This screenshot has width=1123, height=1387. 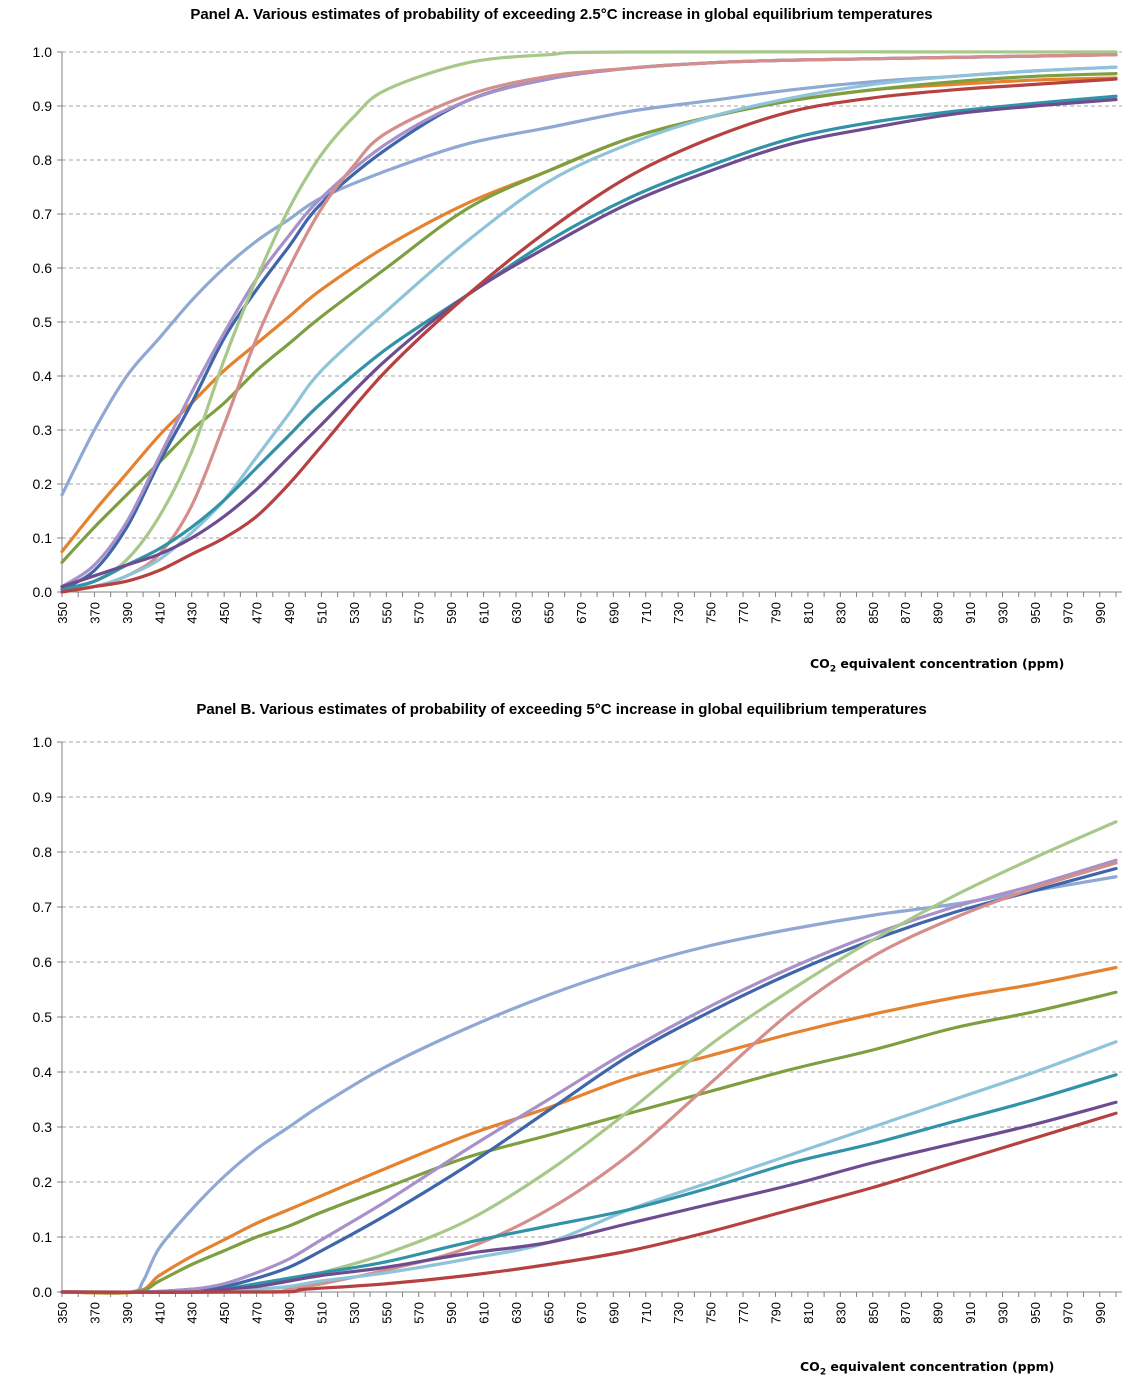 I want to click on x-tick-label: 850, so click(x=873, y=1313).